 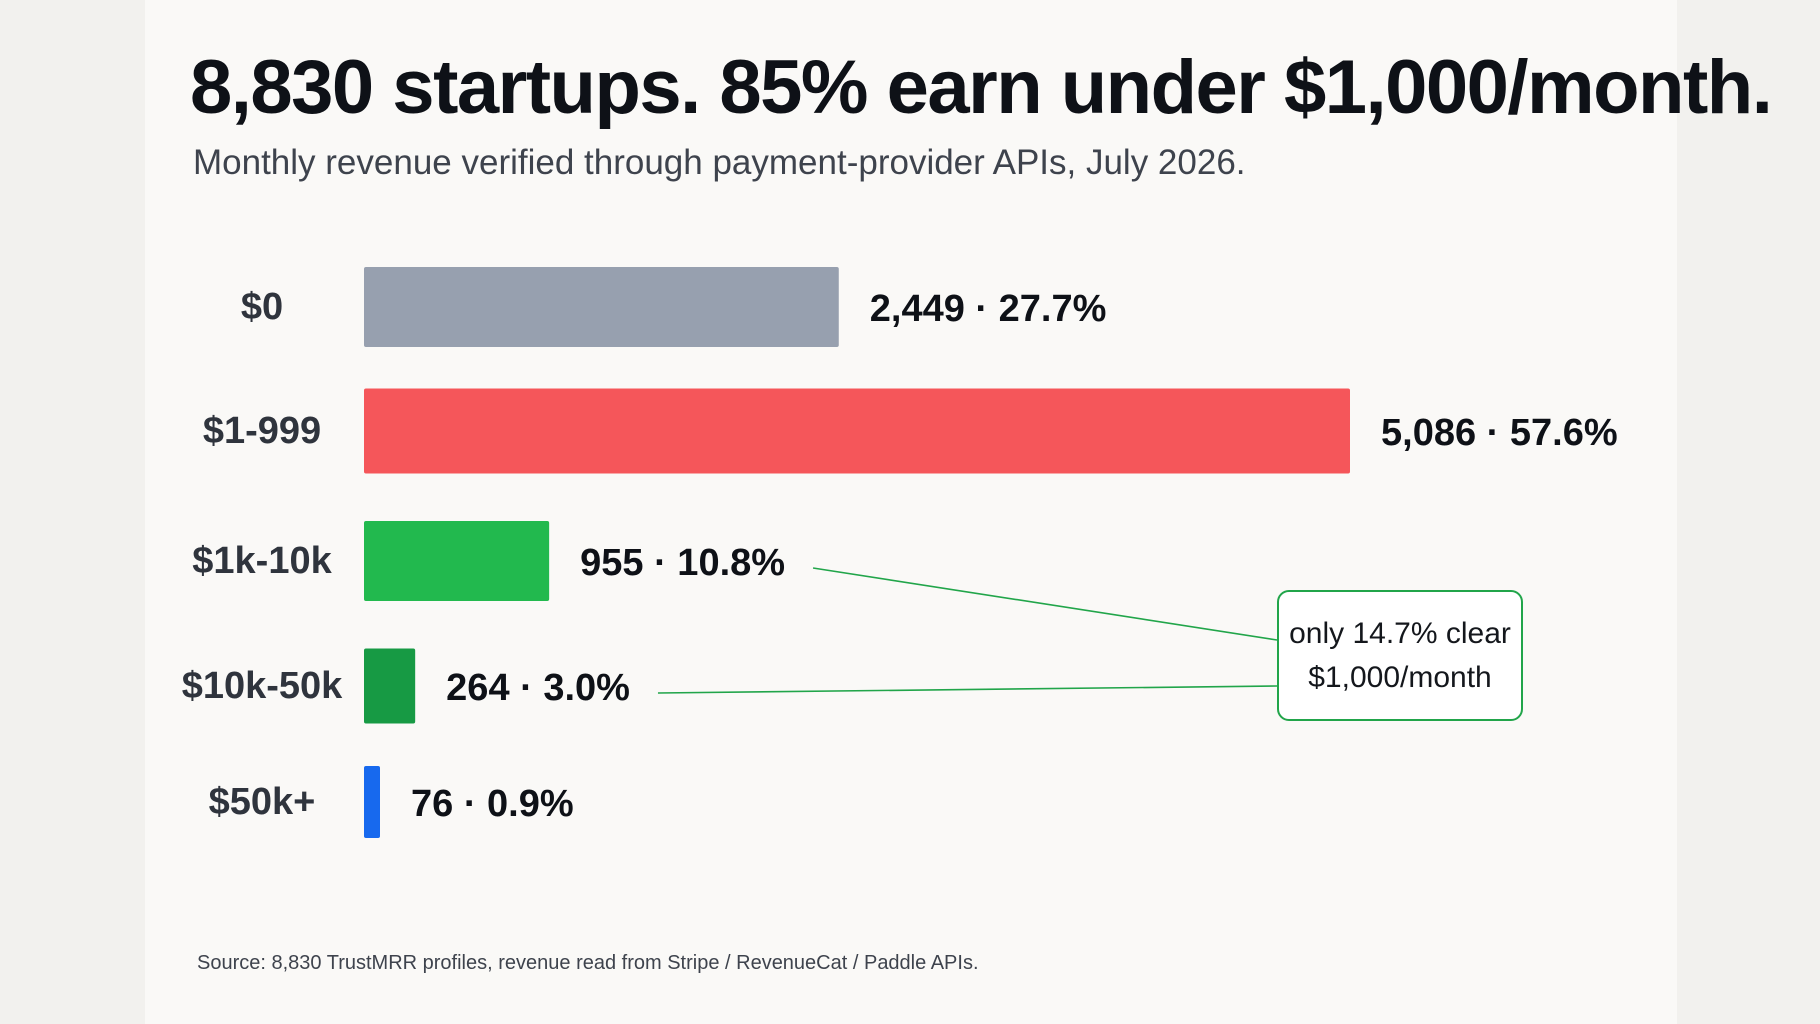 I want to click on value-label-3: 264 · 3.0%, so click(x=538, y=688).